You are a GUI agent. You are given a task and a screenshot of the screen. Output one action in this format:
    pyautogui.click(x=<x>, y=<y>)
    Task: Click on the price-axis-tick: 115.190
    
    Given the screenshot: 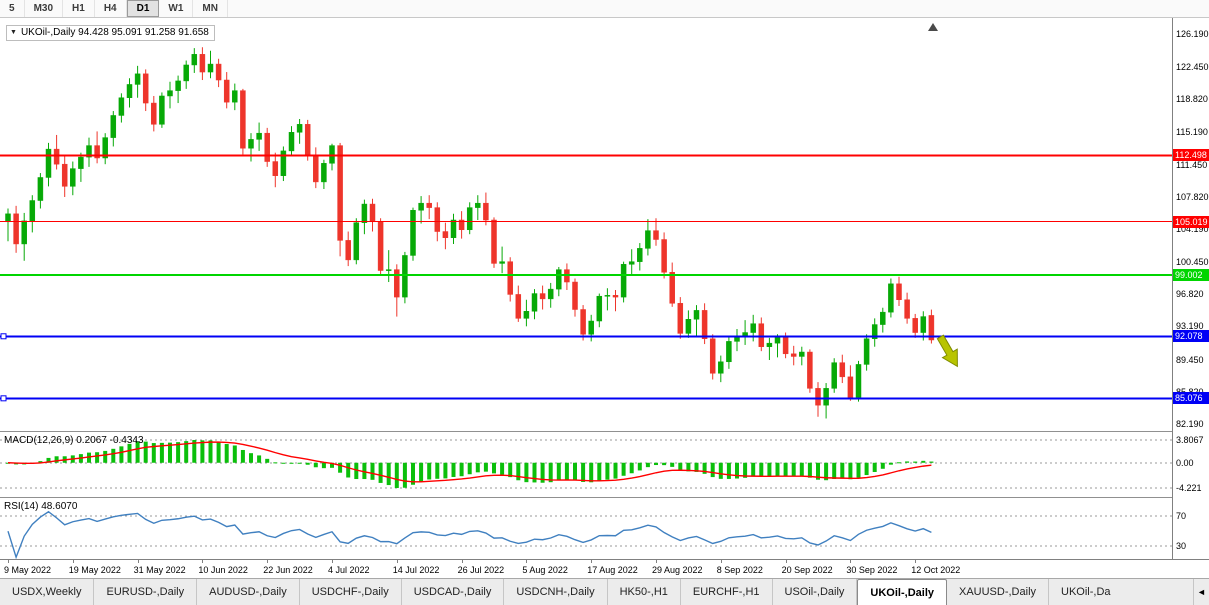 What is the action you would take?
    pyautogui.click(x=1192, y=131)
    